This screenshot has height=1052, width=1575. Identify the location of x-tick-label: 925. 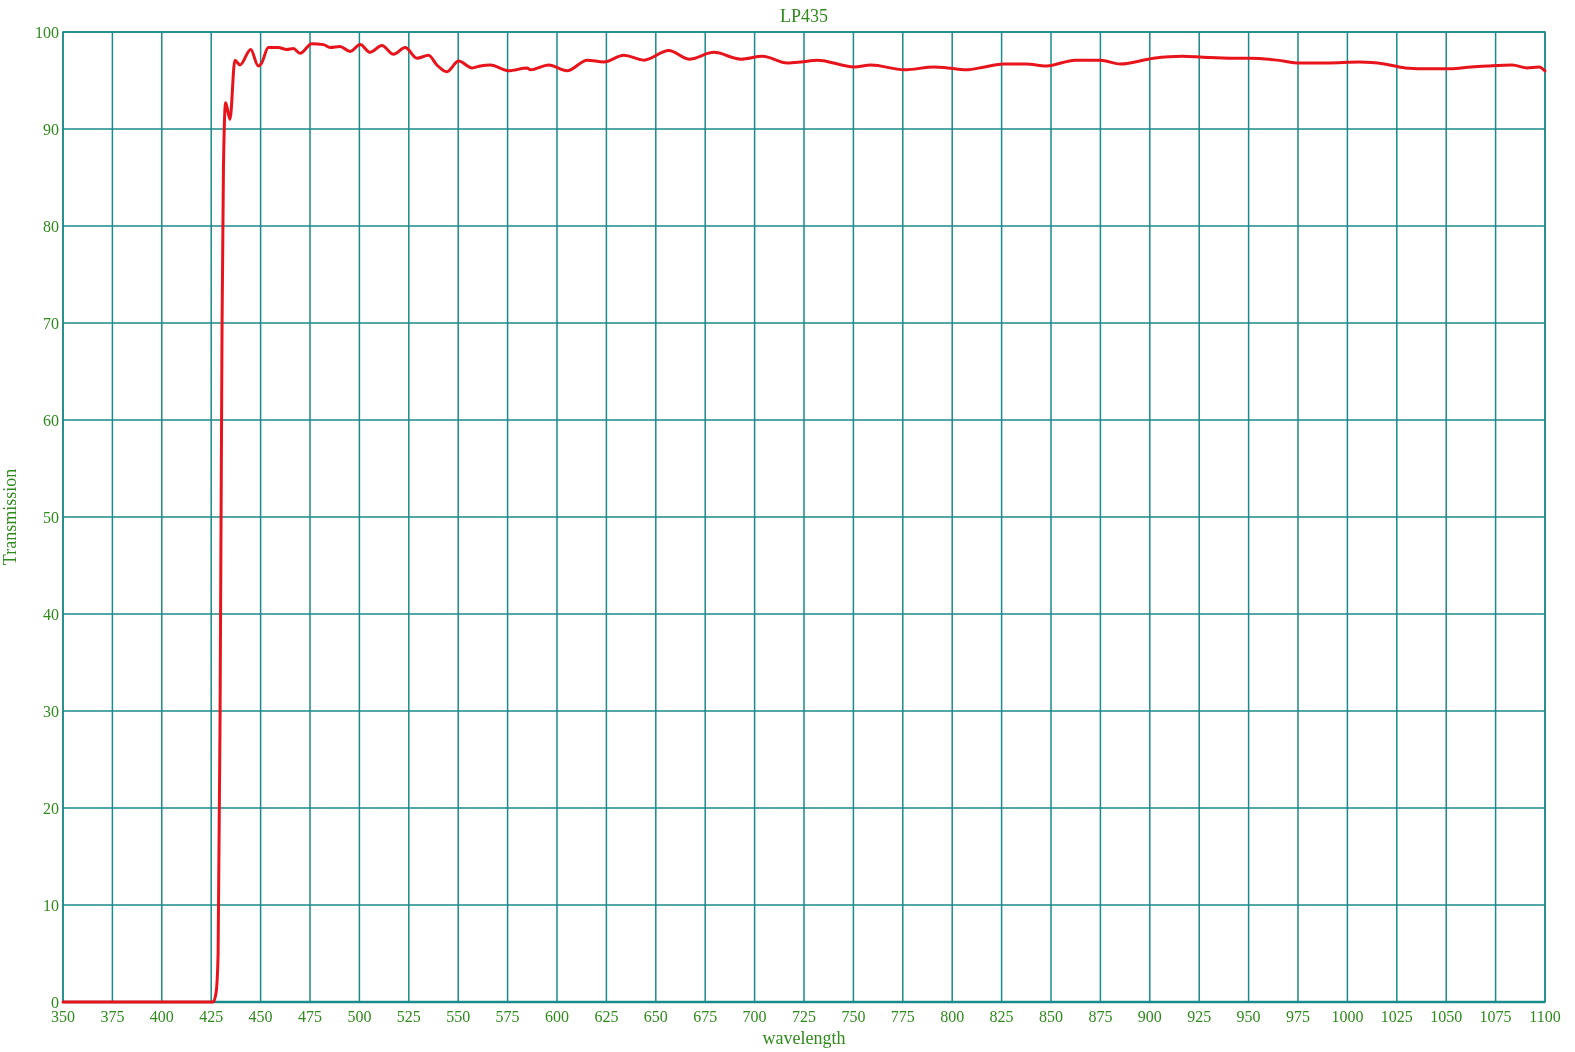
(1199, 1016).